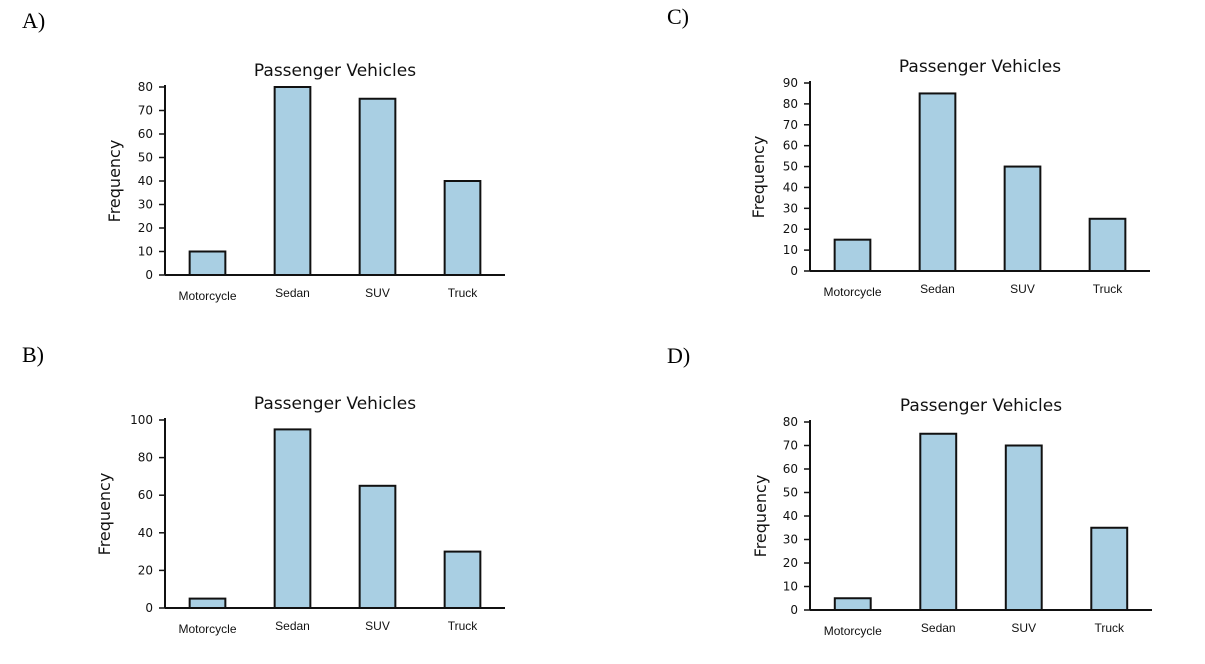 The width and height of the screenshot is (1205, 664). I want to click on y-tick-label: 90, so click(790, 83).